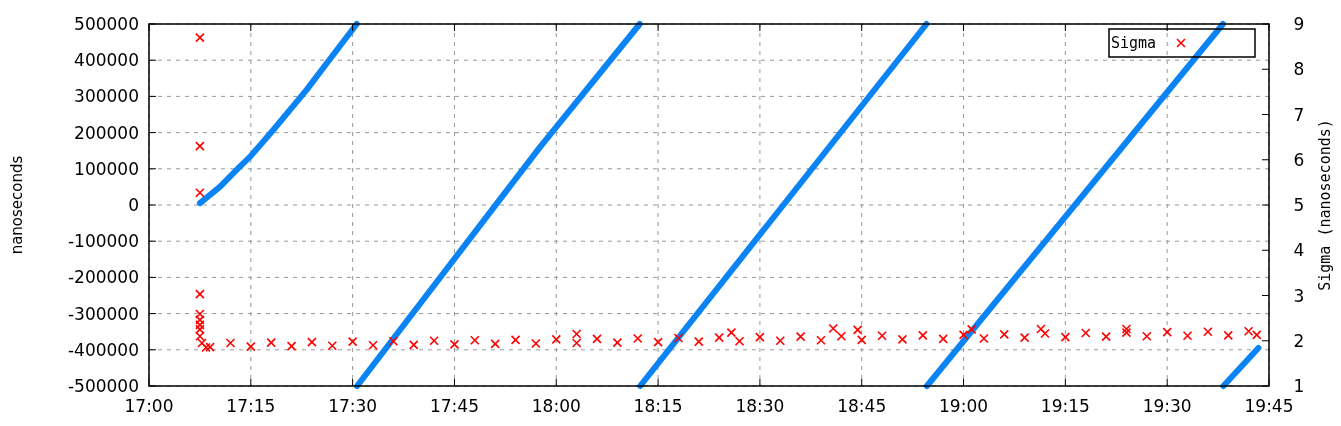 This screenshot has width=1341, height=426. Describe the element at coordinates (103, 386) in the screenshot. I see `y-tick-label: -500000` at that location.